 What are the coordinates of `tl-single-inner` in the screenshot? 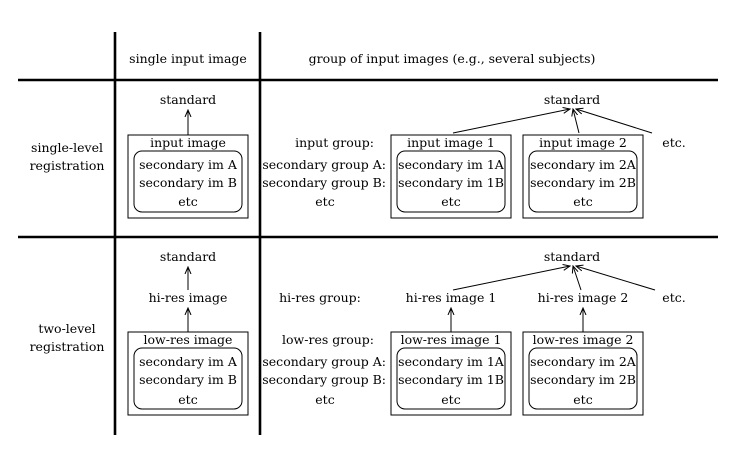 It's located at (188, 378).